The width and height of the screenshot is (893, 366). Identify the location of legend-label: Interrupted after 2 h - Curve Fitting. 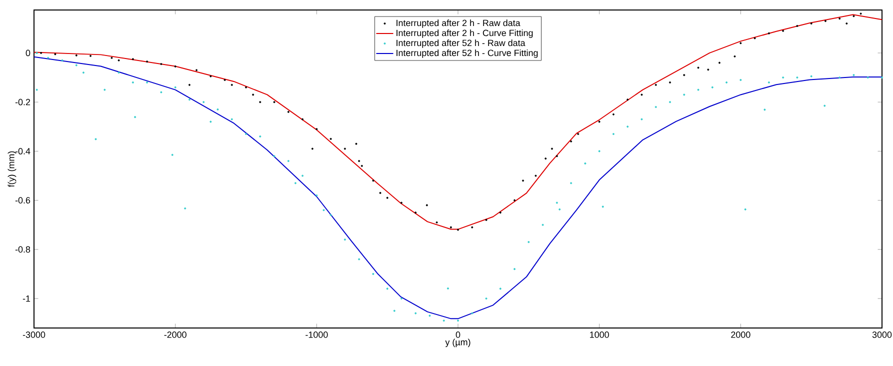
(464, 34).